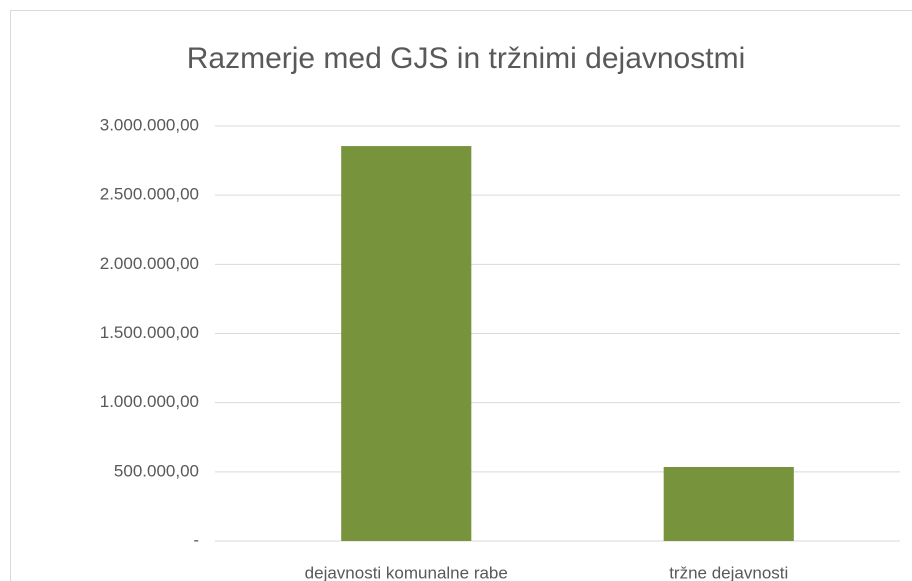 Image resolution: width=912 pixels, height=581 pixels. Describe the element at coordinates (149, 124) in the screenshot. I see `y-tick-label: 3.000.000,00` at that location.